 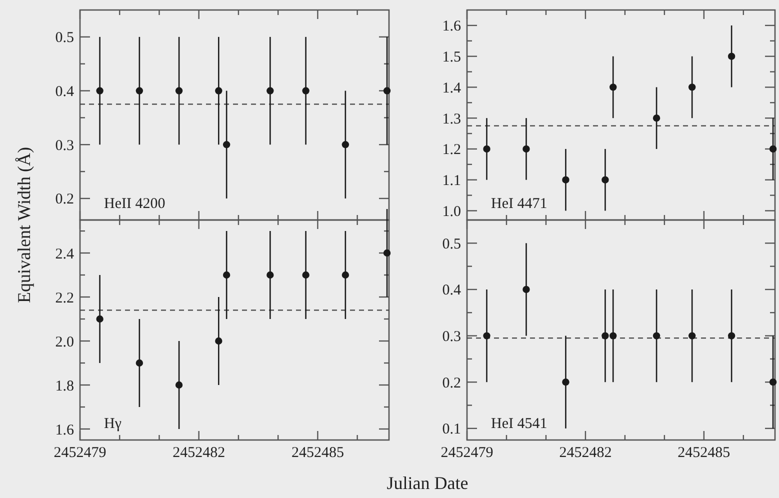 What do you see at coordinates (519, 424) in the screenshot?
I see `annotation: HeI 4541` at bounding box center [519, 424].